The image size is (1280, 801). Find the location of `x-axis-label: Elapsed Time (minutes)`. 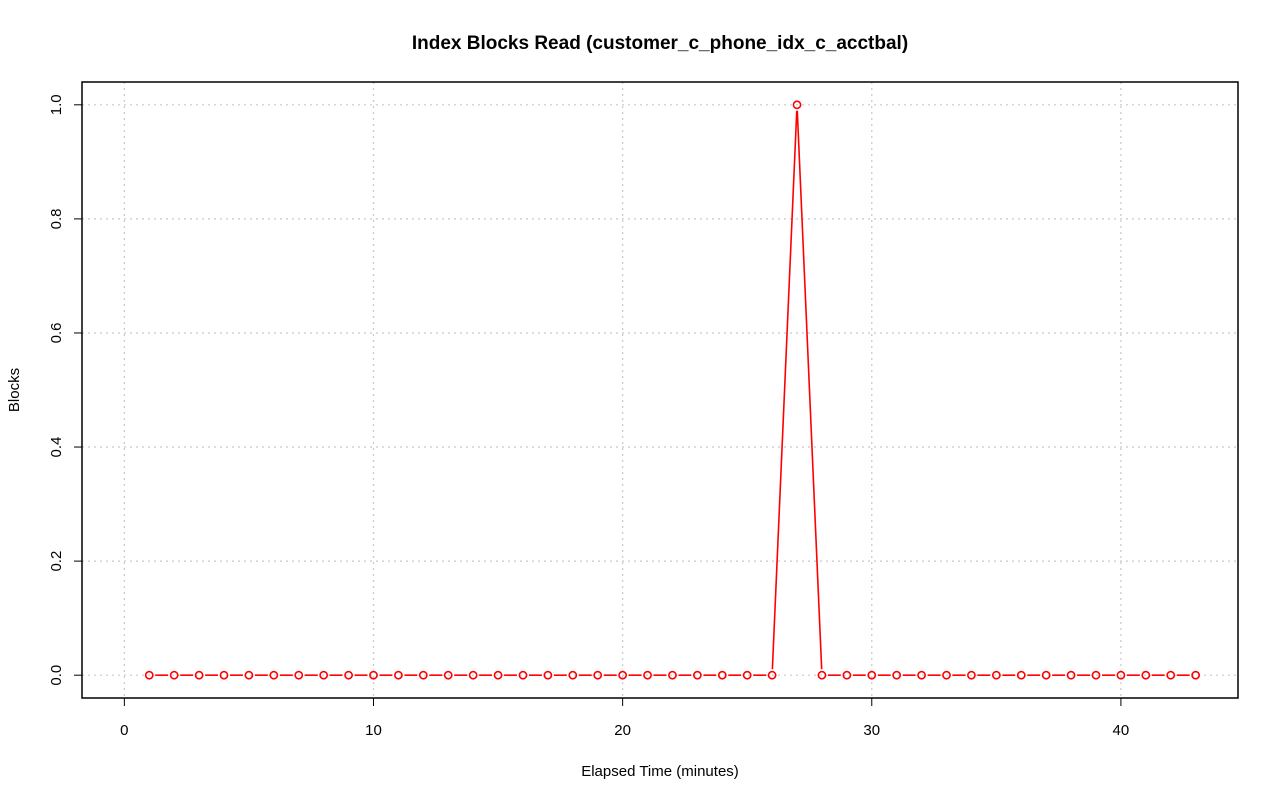

x-axis-label: Elapsed Time (minutes) is located at coordinates (660, 771).